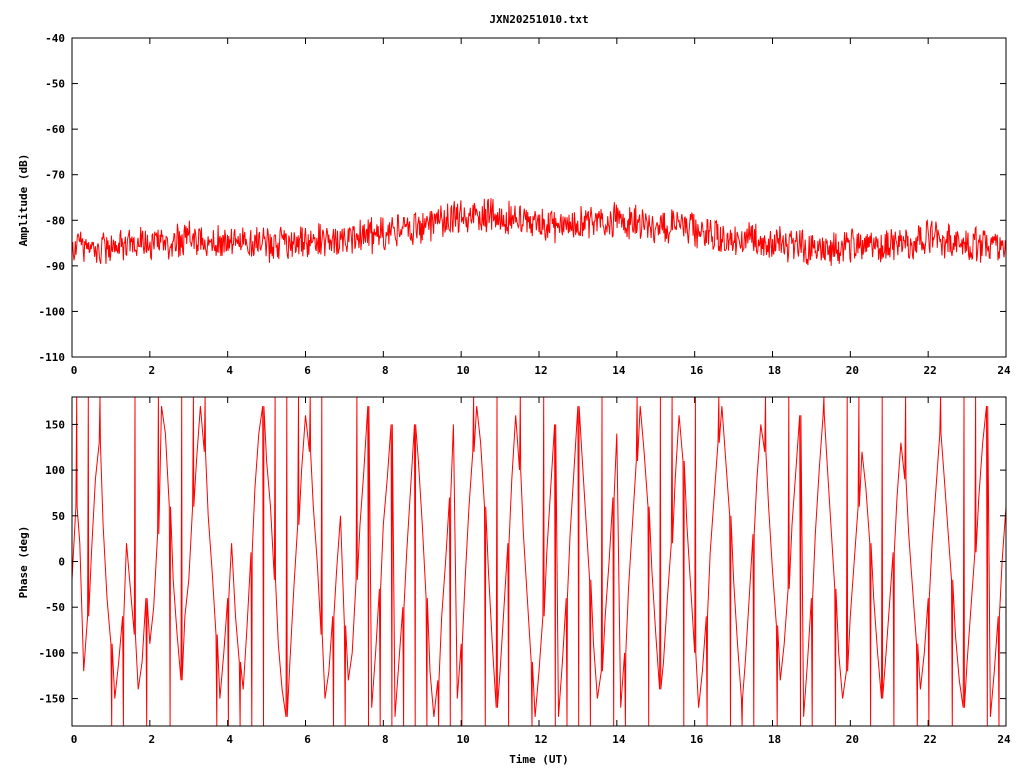 This screenshot has width=1024, height=772. Describe the element at coordinates (55, 424) in the screenshot. I see `y-tick-label: 150` at that location.